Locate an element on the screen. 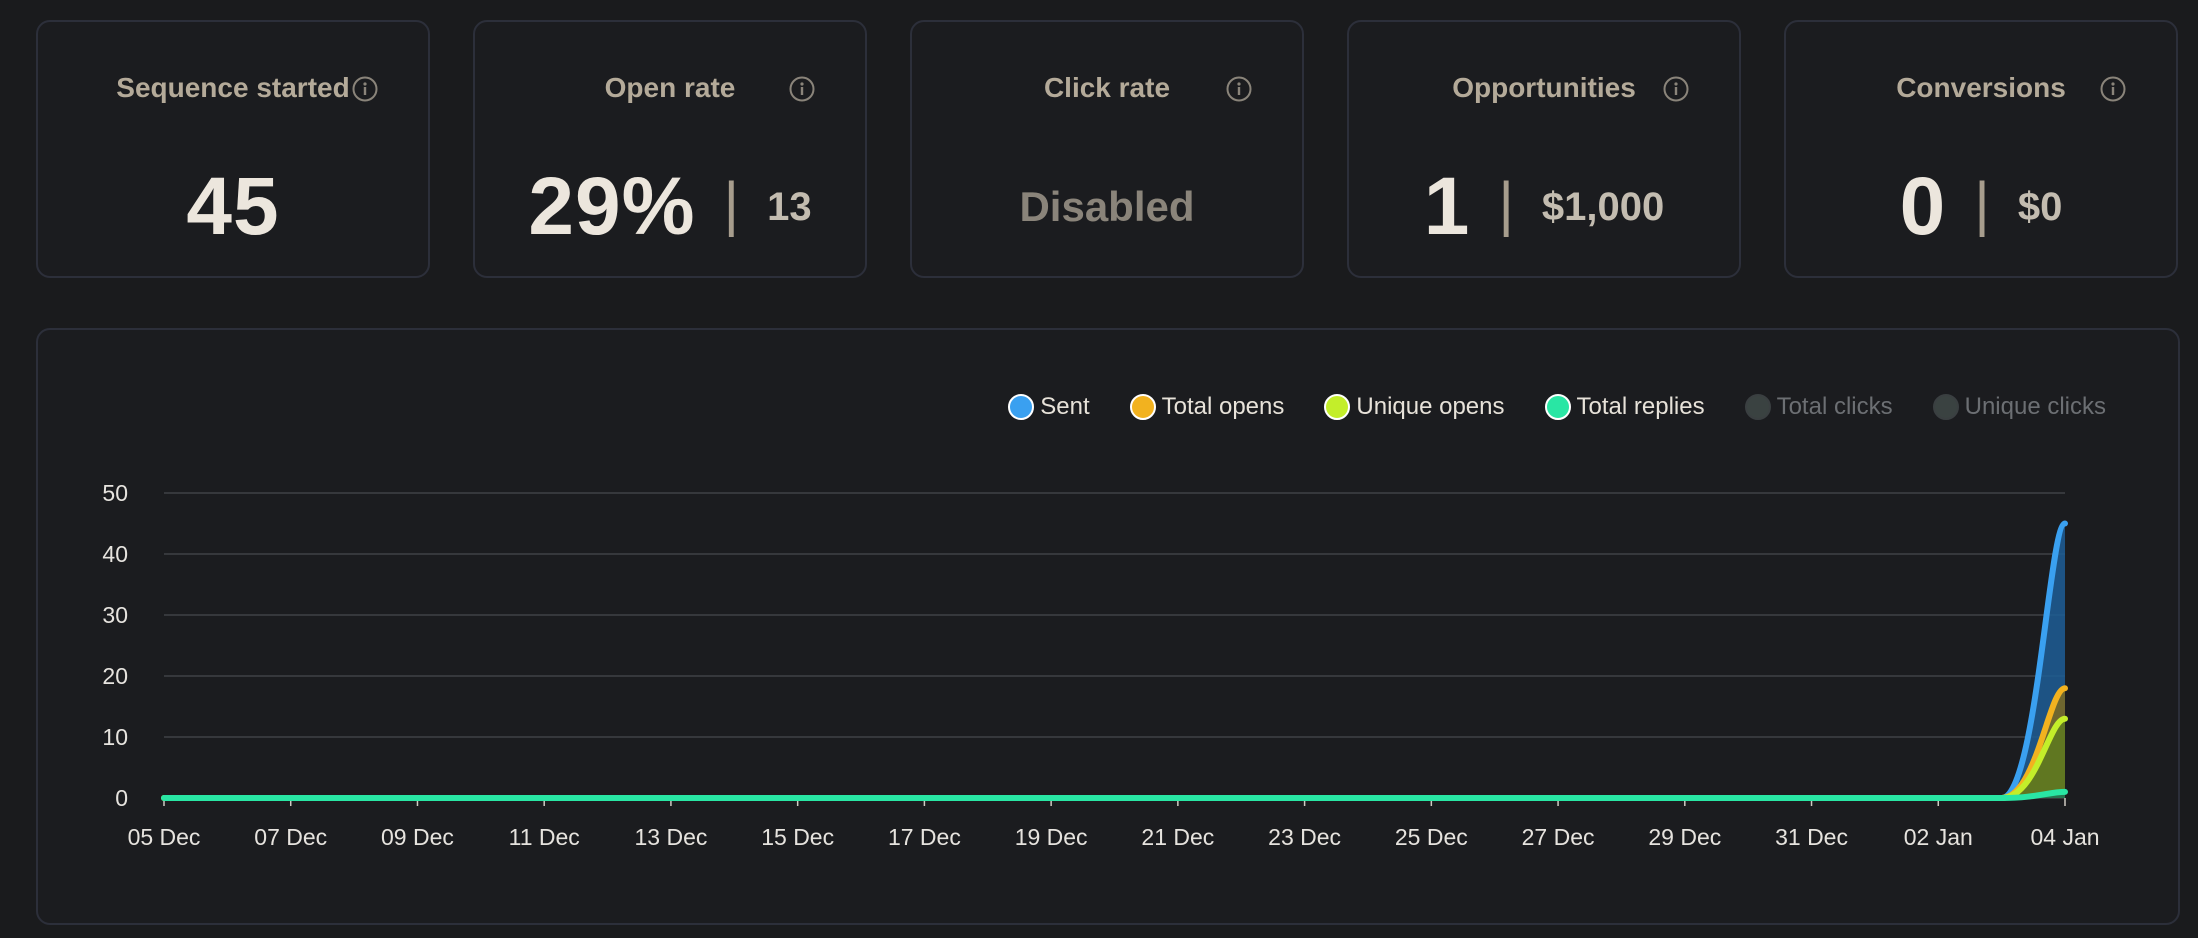 This screenshot has height=938, width=2198. y-tick-label: 0 is located at coordinates (121, 798).